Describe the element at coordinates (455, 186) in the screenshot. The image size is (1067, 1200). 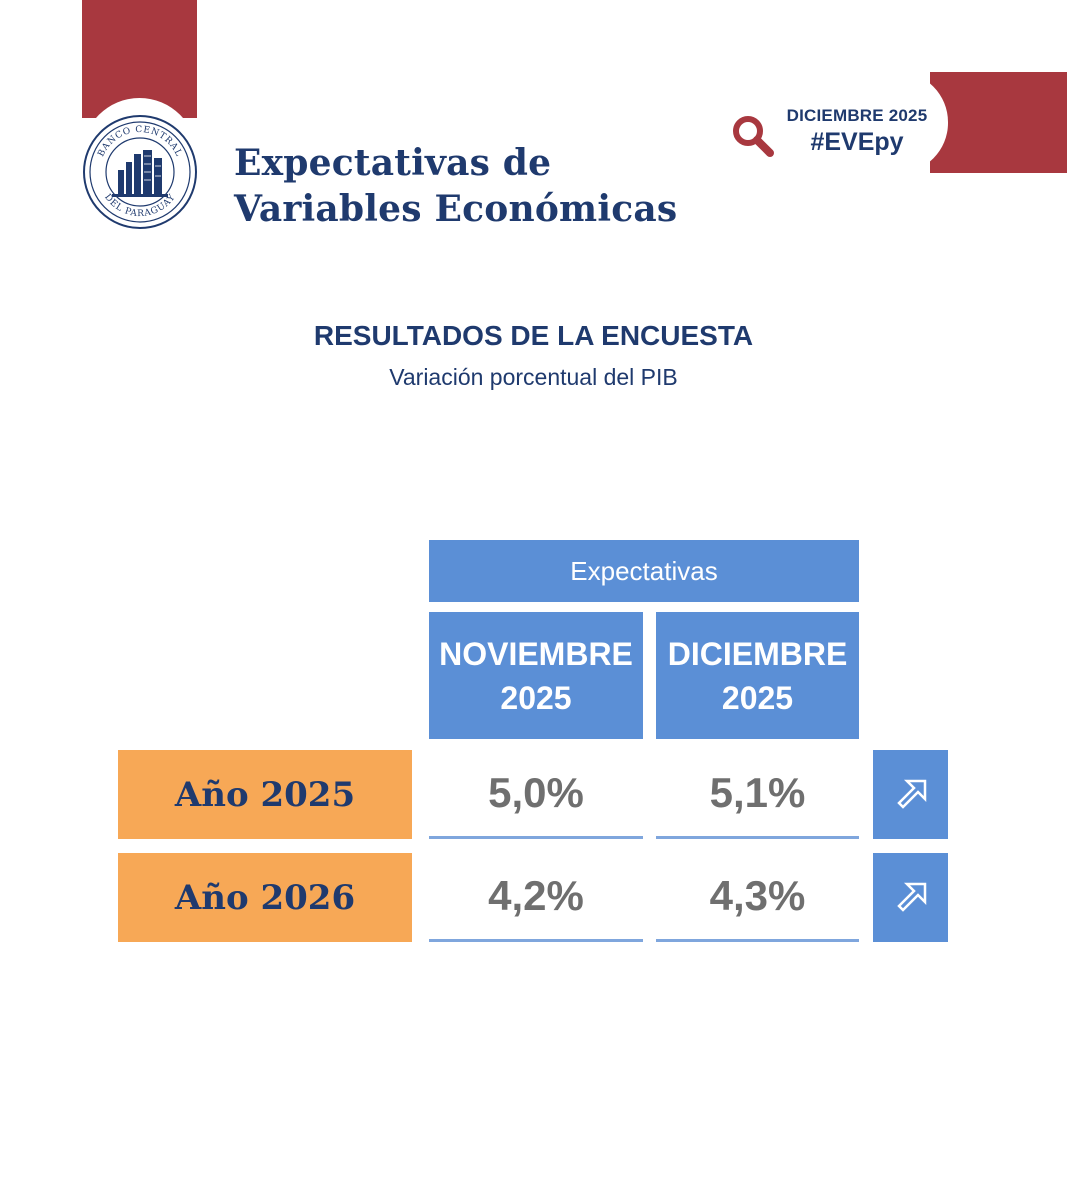
I see `page-title: Expectativas de Variables Económicas` at that location.